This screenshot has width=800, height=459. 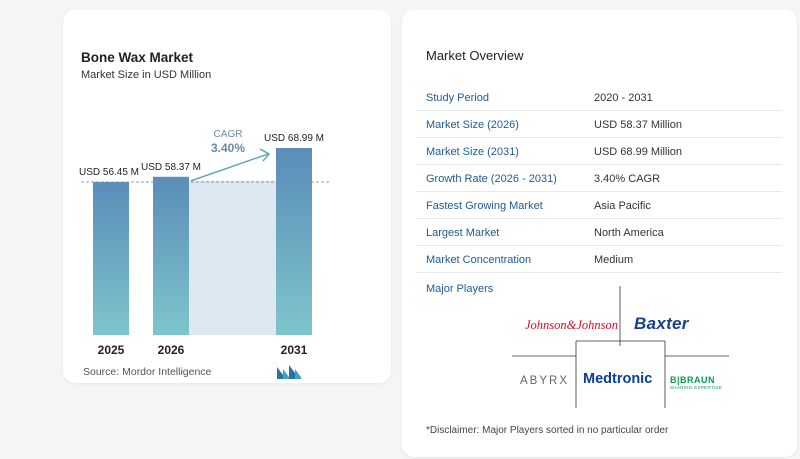 What do you see at coordinates (622, 206) in the screenshot?
I see `overview-row-value: Asia Pacific` at bounding box center [622, 206].